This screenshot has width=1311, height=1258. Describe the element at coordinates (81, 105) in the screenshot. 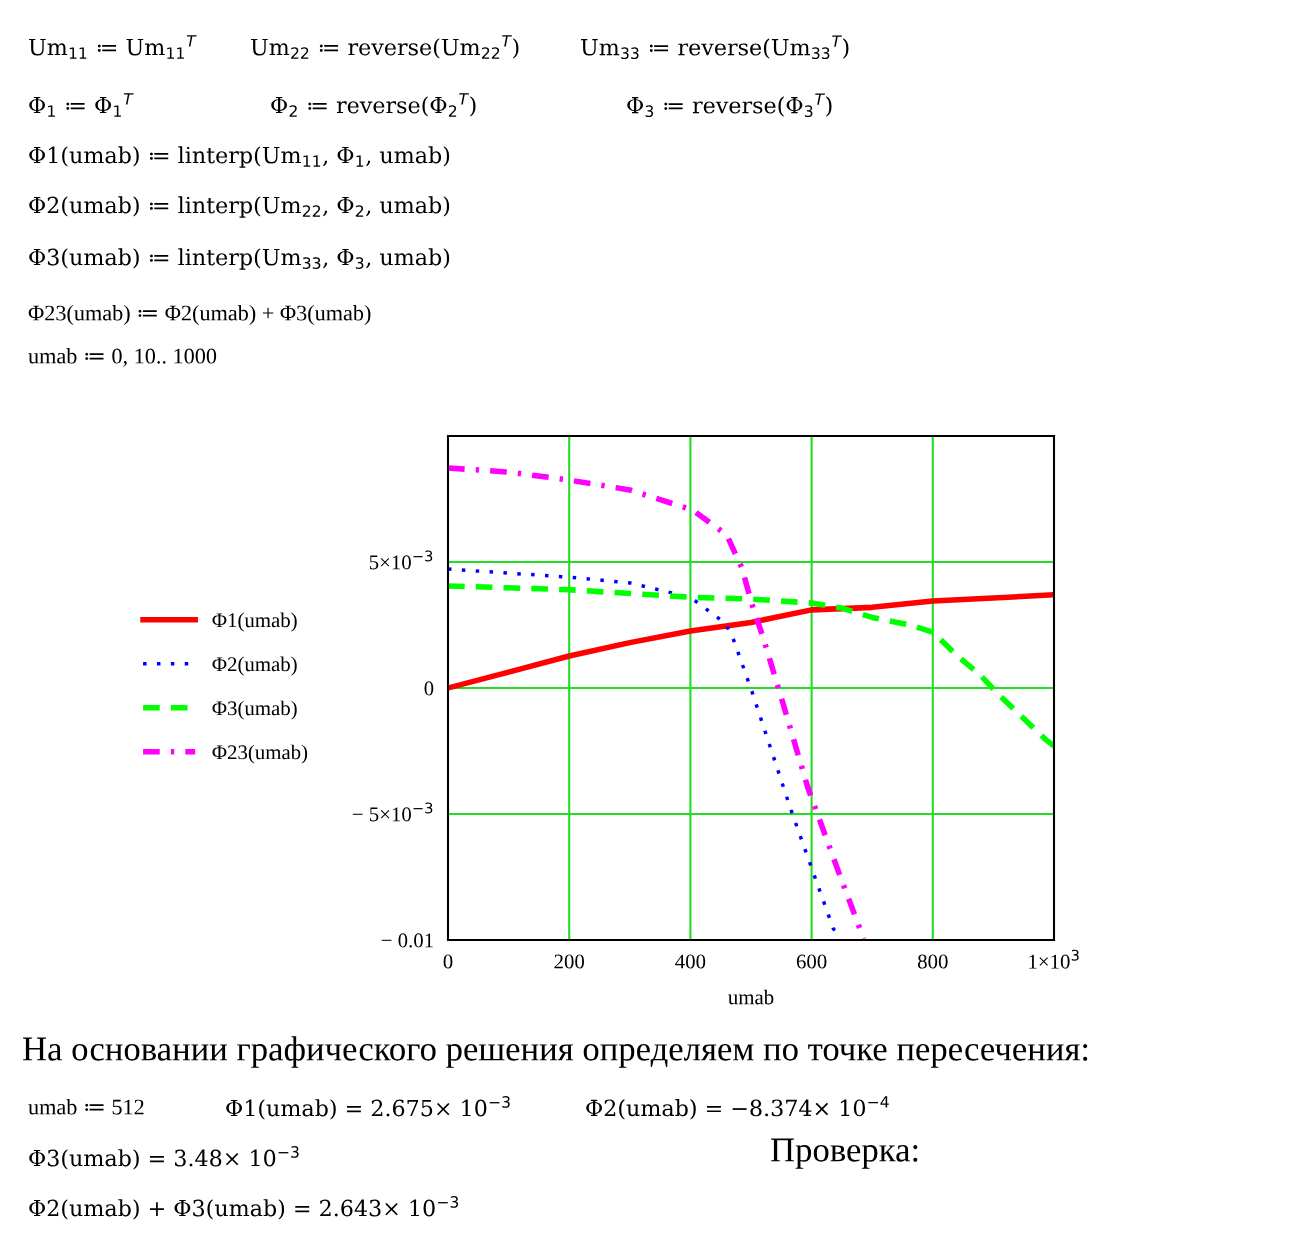

I see `text: Φ$_{1}$ ≔ Φ$_{1}$$^{T}$` at that location.